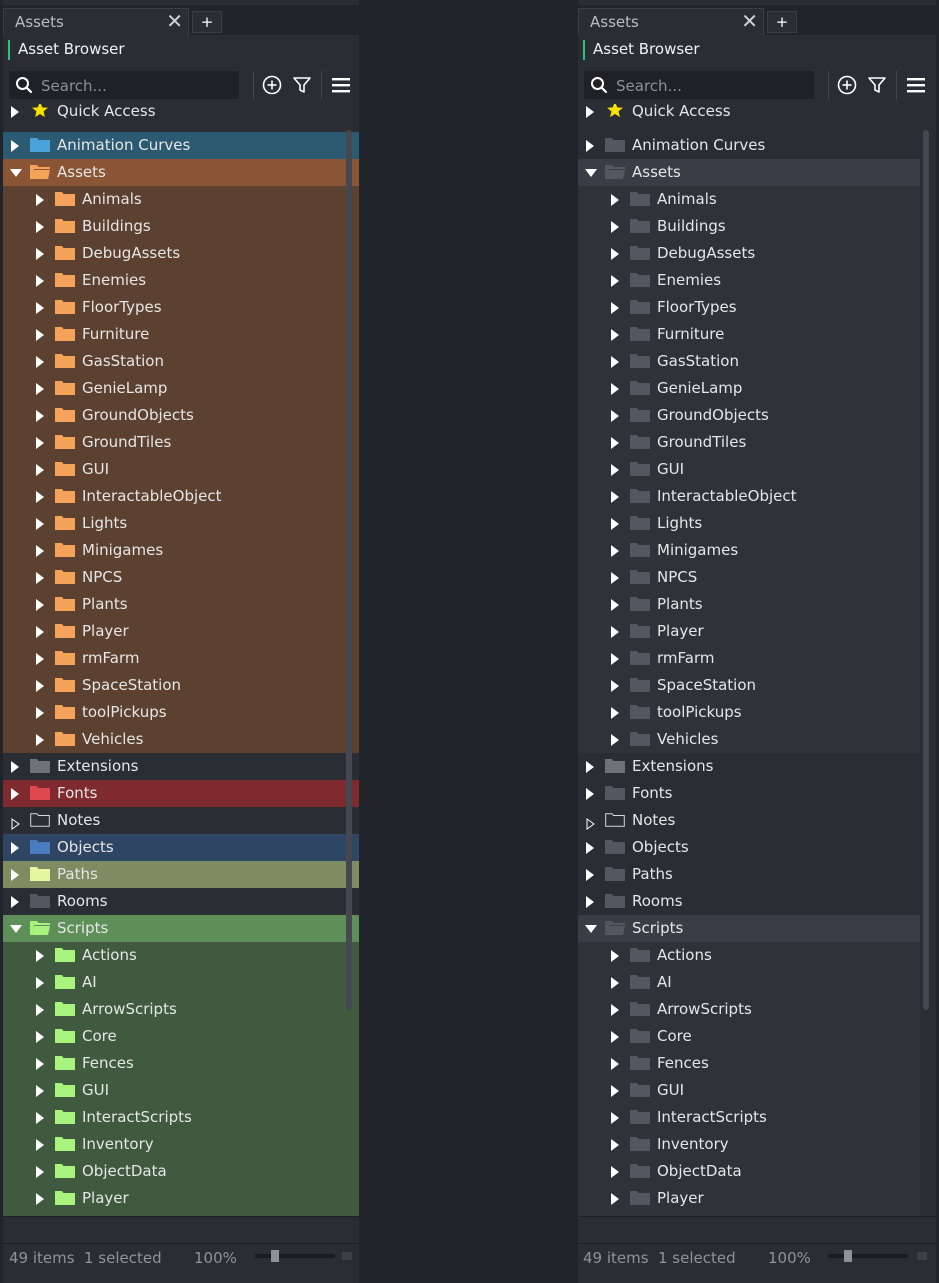  What do you see at coordinates (16, 173) in the screenshot?
I see `chevron-down-icon` at bounding box center [16, 173].